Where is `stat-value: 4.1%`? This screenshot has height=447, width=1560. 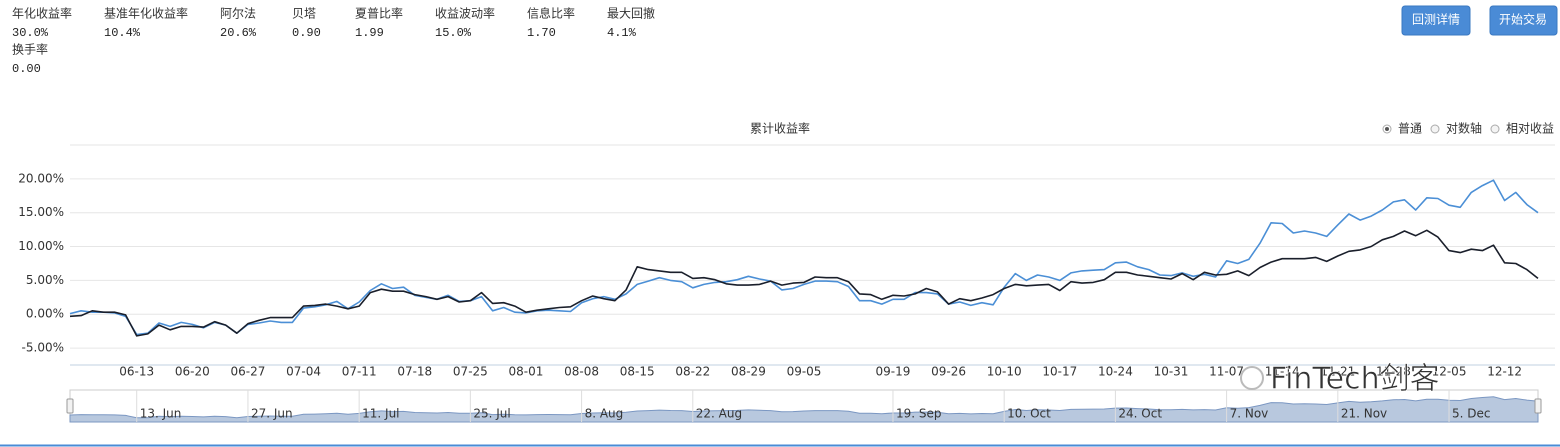
stat-value: 4.1% is located at coordinates (622, 33).